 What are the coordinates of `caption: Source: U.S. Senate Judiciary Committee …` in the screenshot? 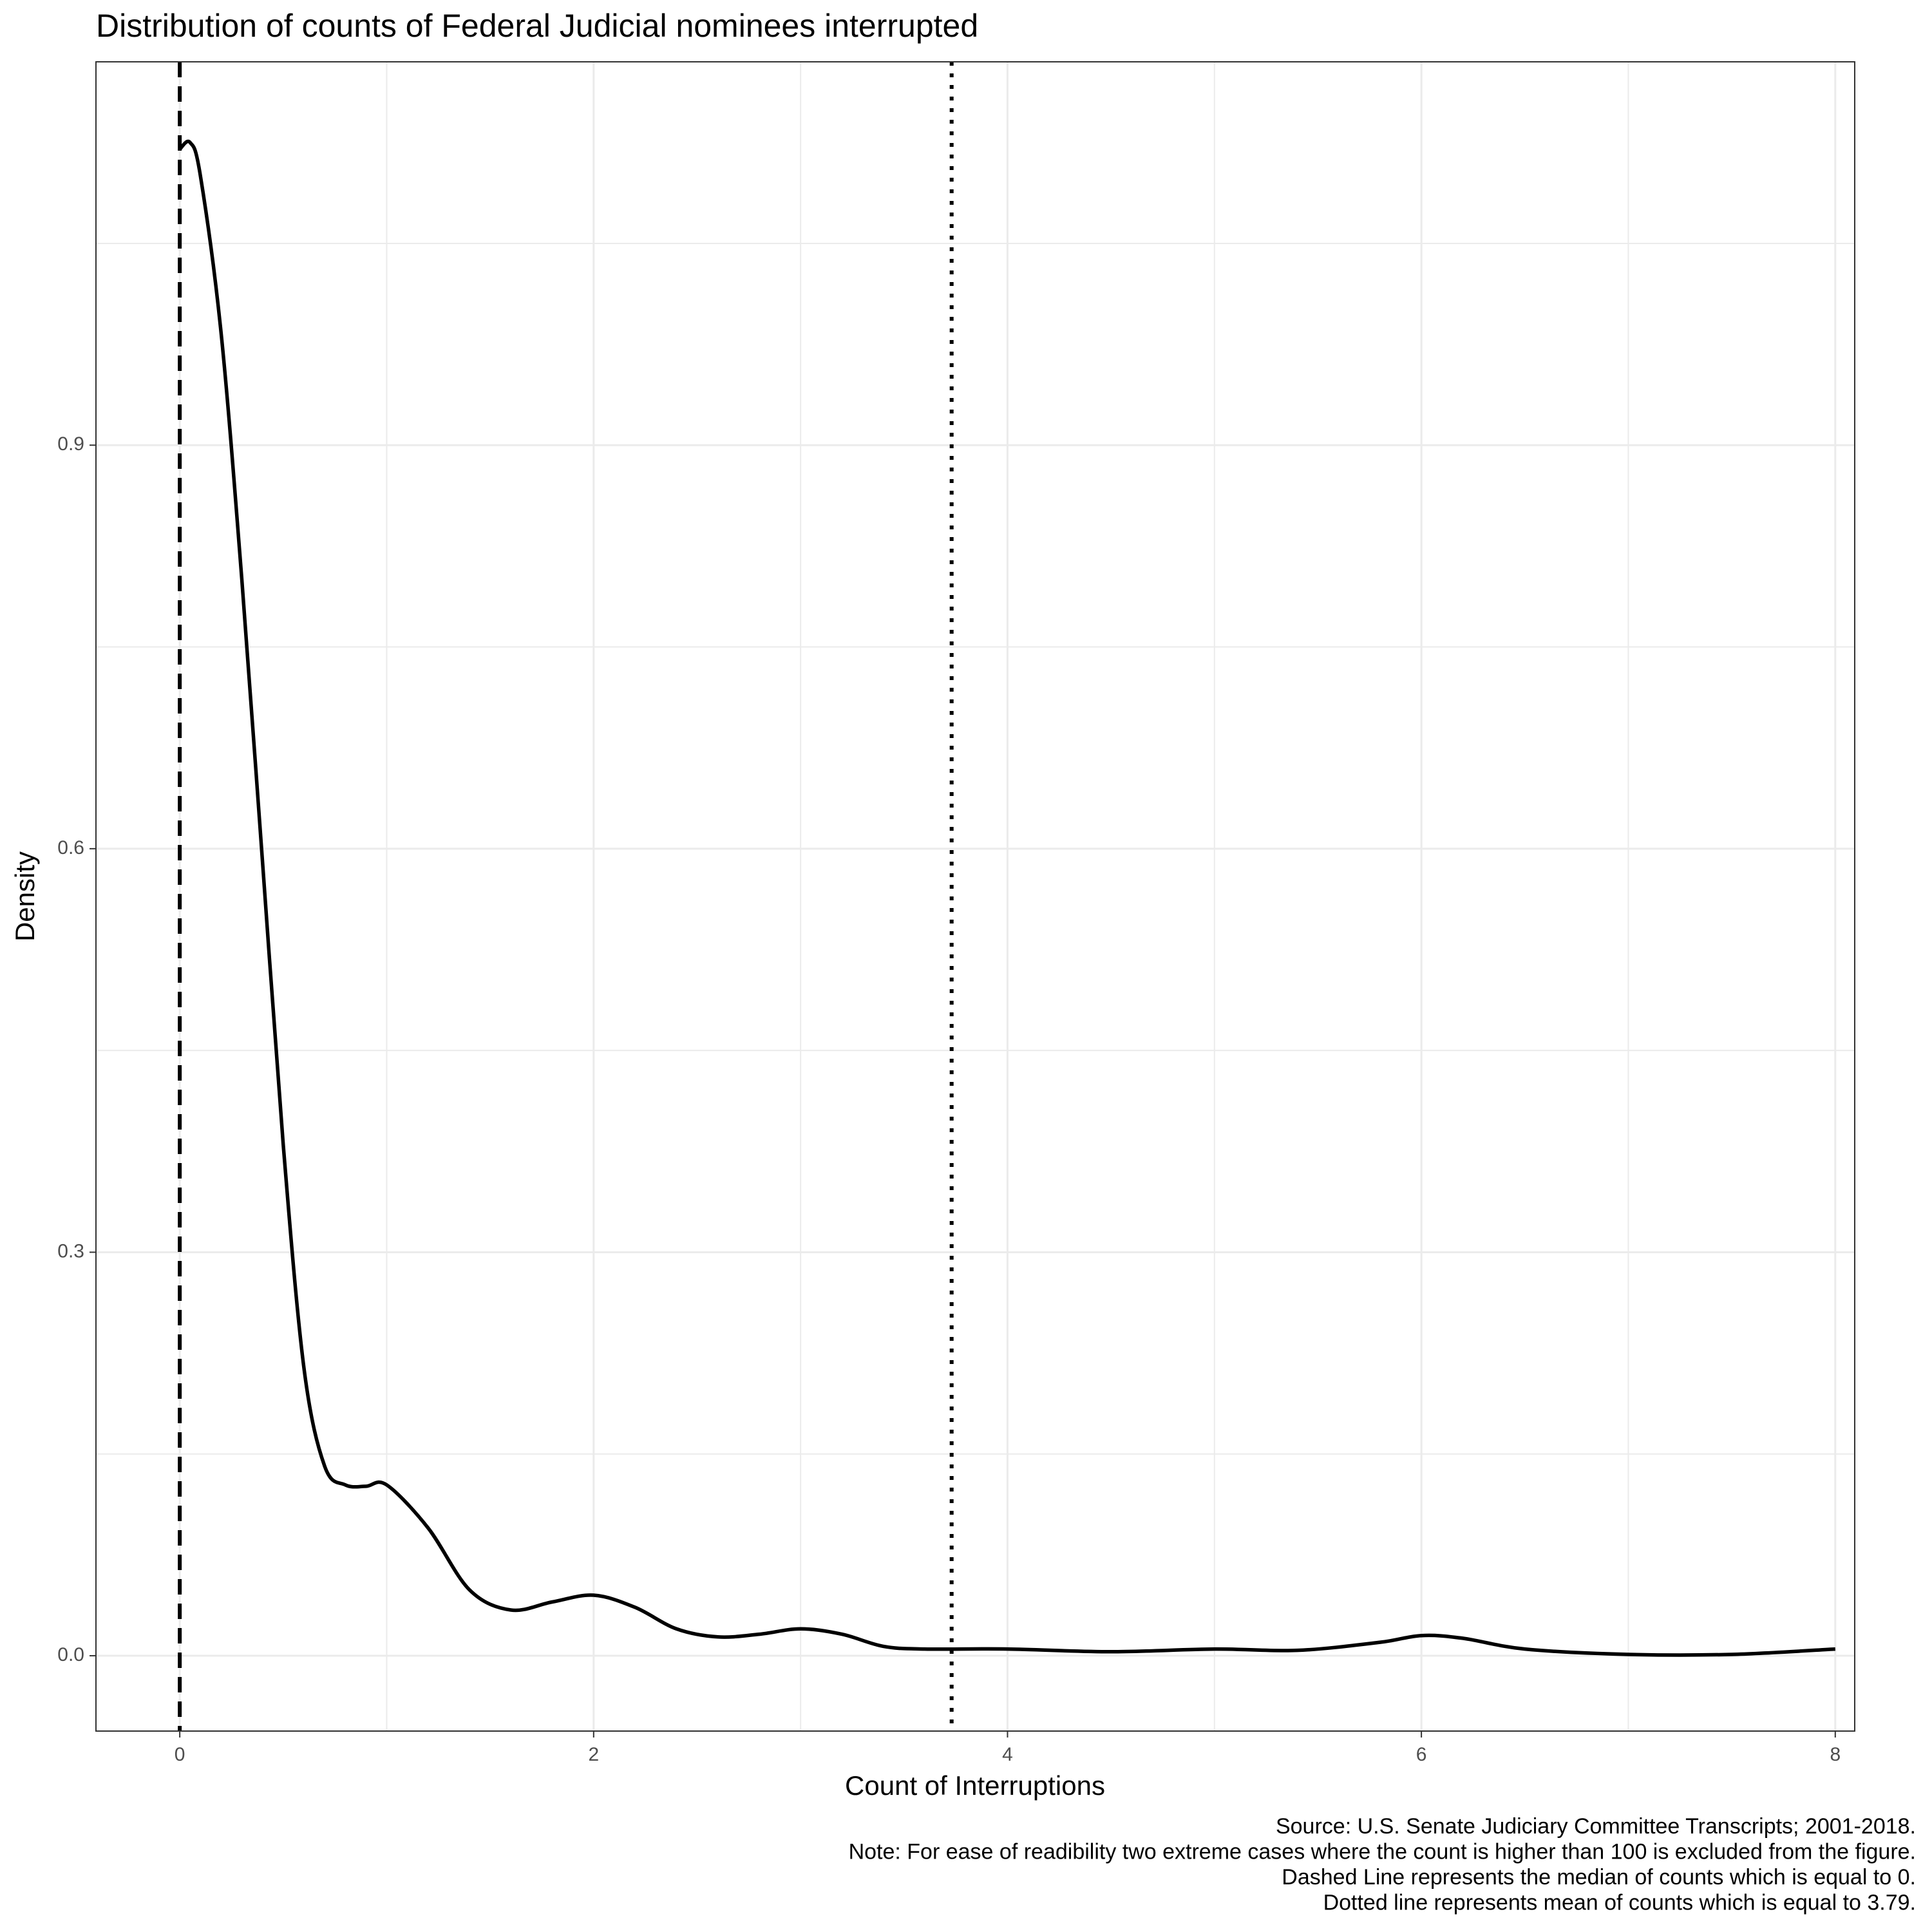 It's located at (1596, 1826).